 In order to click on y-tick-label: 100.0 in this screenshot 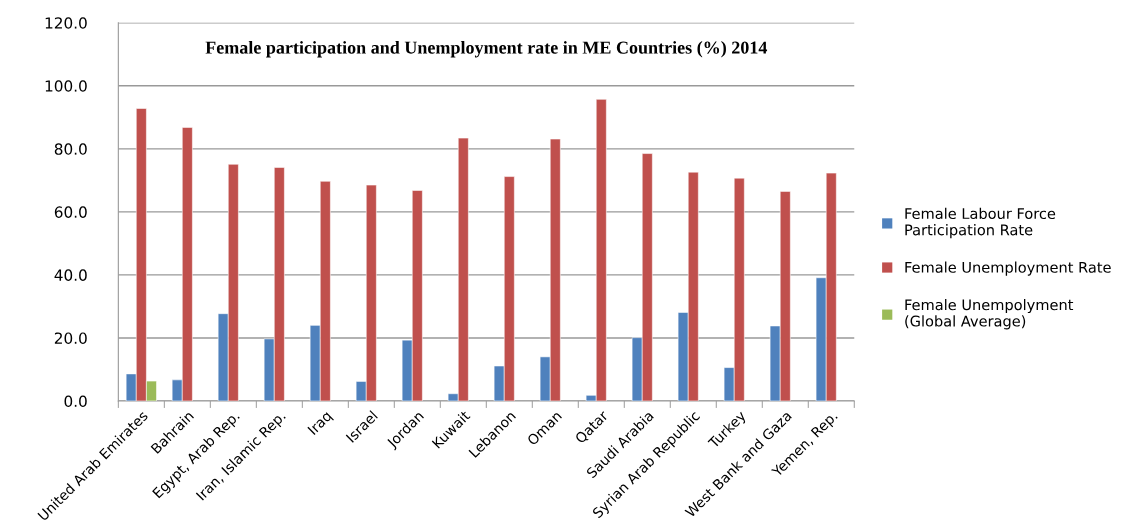, I will do `click(66, 86)`.